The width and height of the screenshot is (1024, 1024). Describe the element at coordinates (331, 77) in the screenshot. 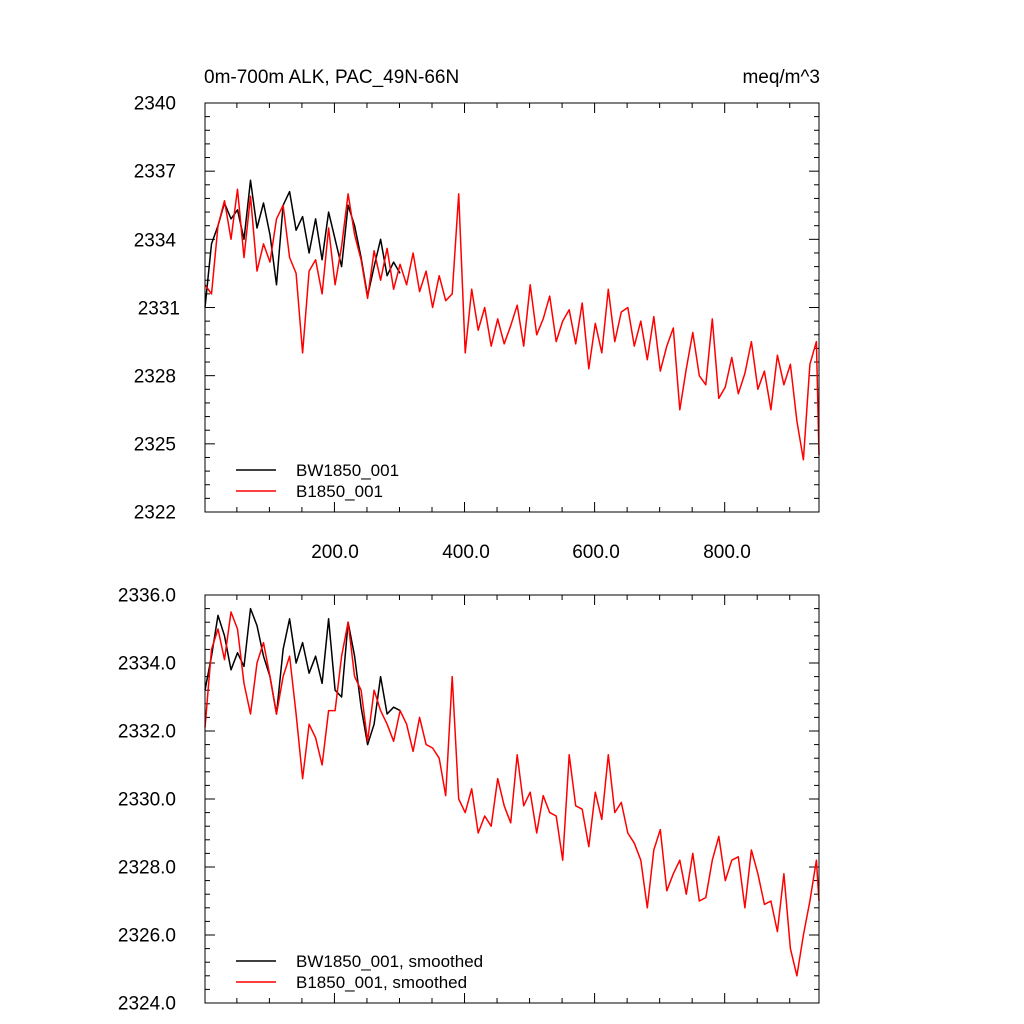

I see `raw-panel-title: 0m-700m ALK, PAC_49N-66N` at that location.